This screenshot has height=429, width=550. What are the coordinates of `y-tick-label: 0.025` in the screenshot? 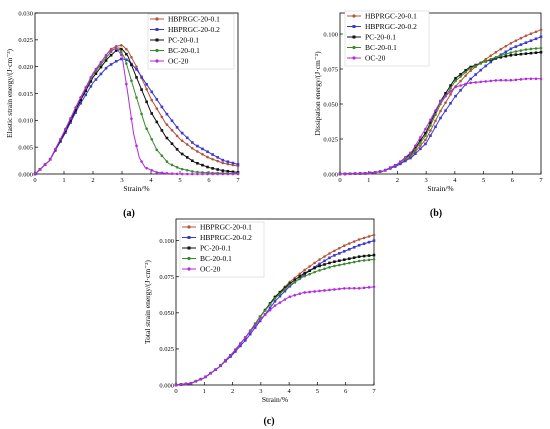 It's located at (25, 40).